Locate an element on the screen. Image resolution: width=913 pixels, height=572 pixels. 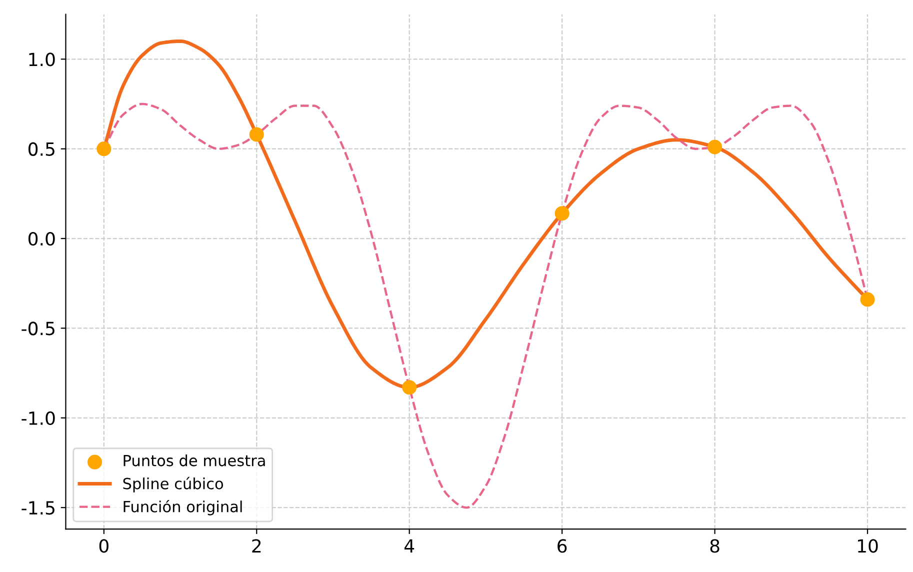
legend-label: Spline cúbico is located at coordinates (173, 484).